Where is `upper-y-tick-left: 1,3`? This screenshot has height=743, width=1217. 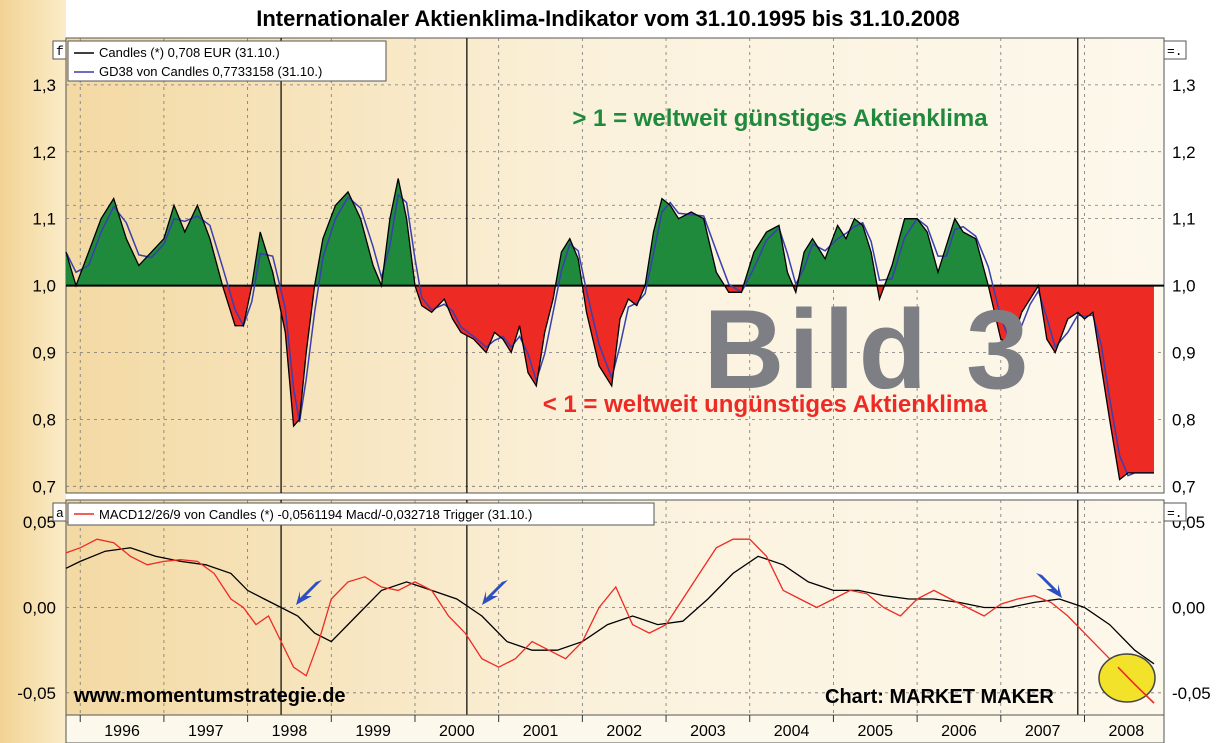
upper-y-tick-left: 1,3 is located at coordinates (44, 85).